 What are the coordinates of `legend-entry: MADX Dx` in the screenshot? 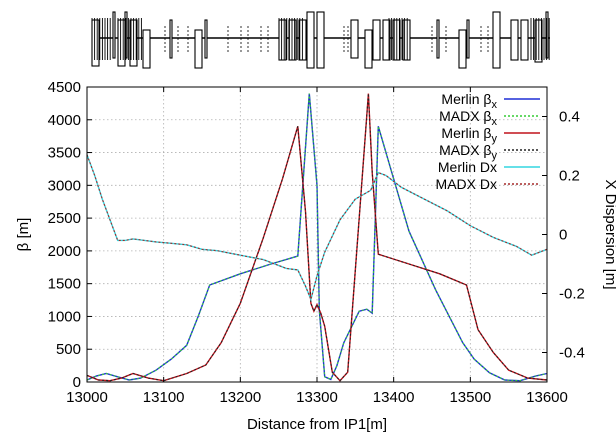 It's located at (488, 184).